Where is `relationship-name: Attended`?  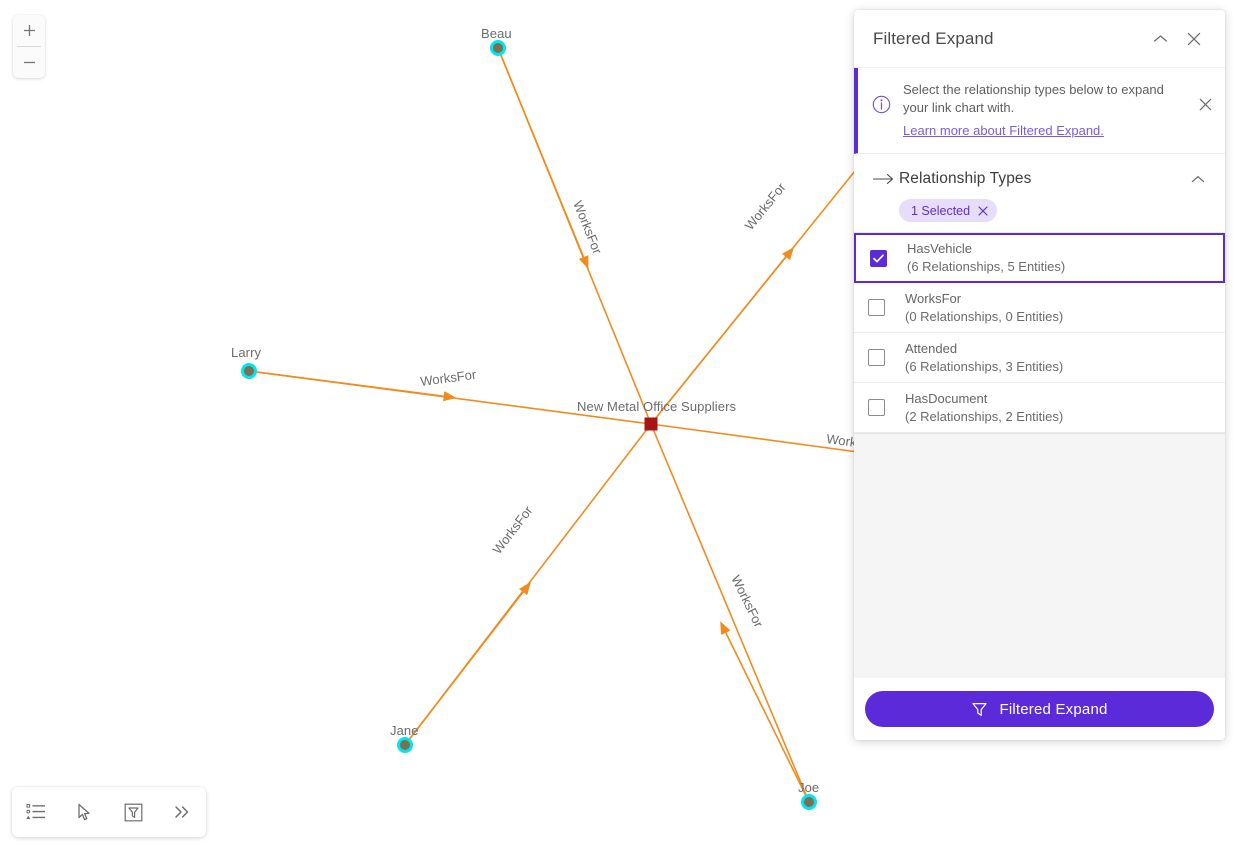
relationship-name: Attended is located at coordinates (931, 348).